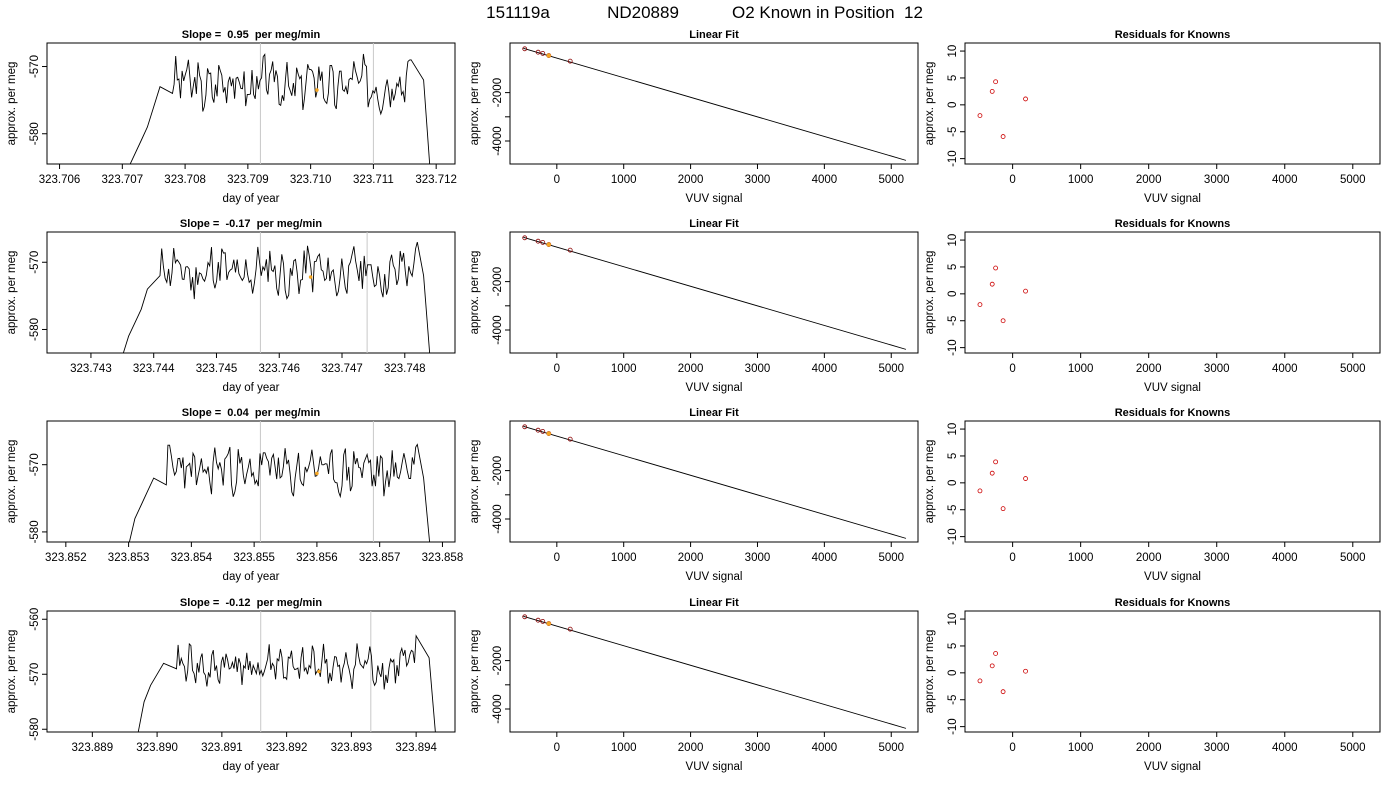  Describe the element at coordinates (35, 619) in the screenshot. I see `y-tick-label: -560` at that location.